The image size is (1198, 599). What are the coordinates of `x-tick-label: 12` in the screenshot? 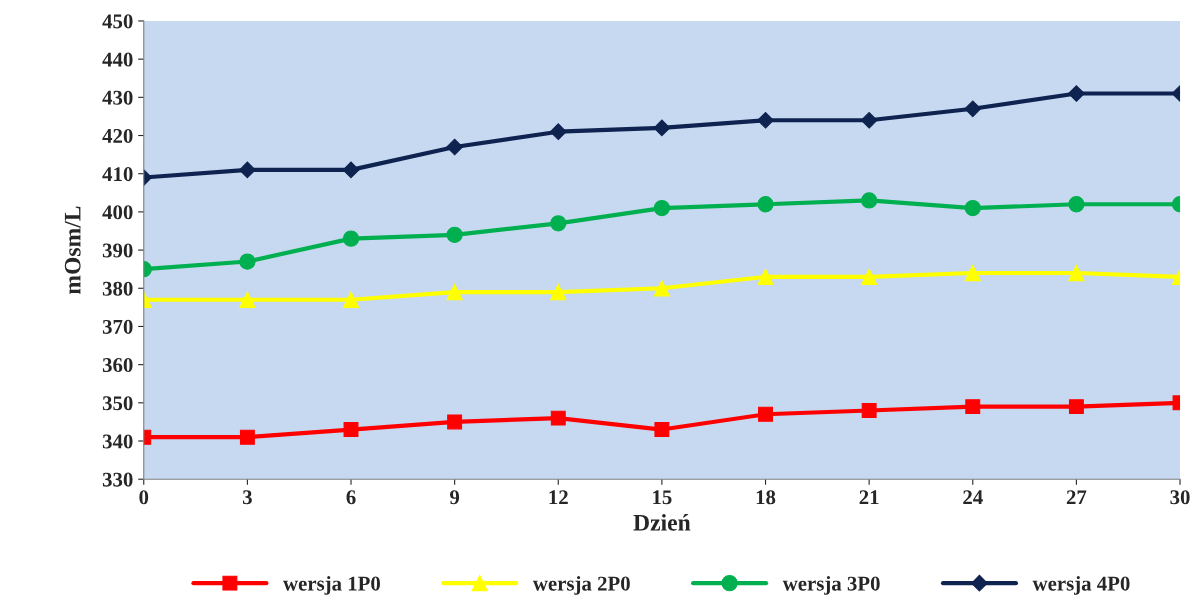 It's located at (558, 497).